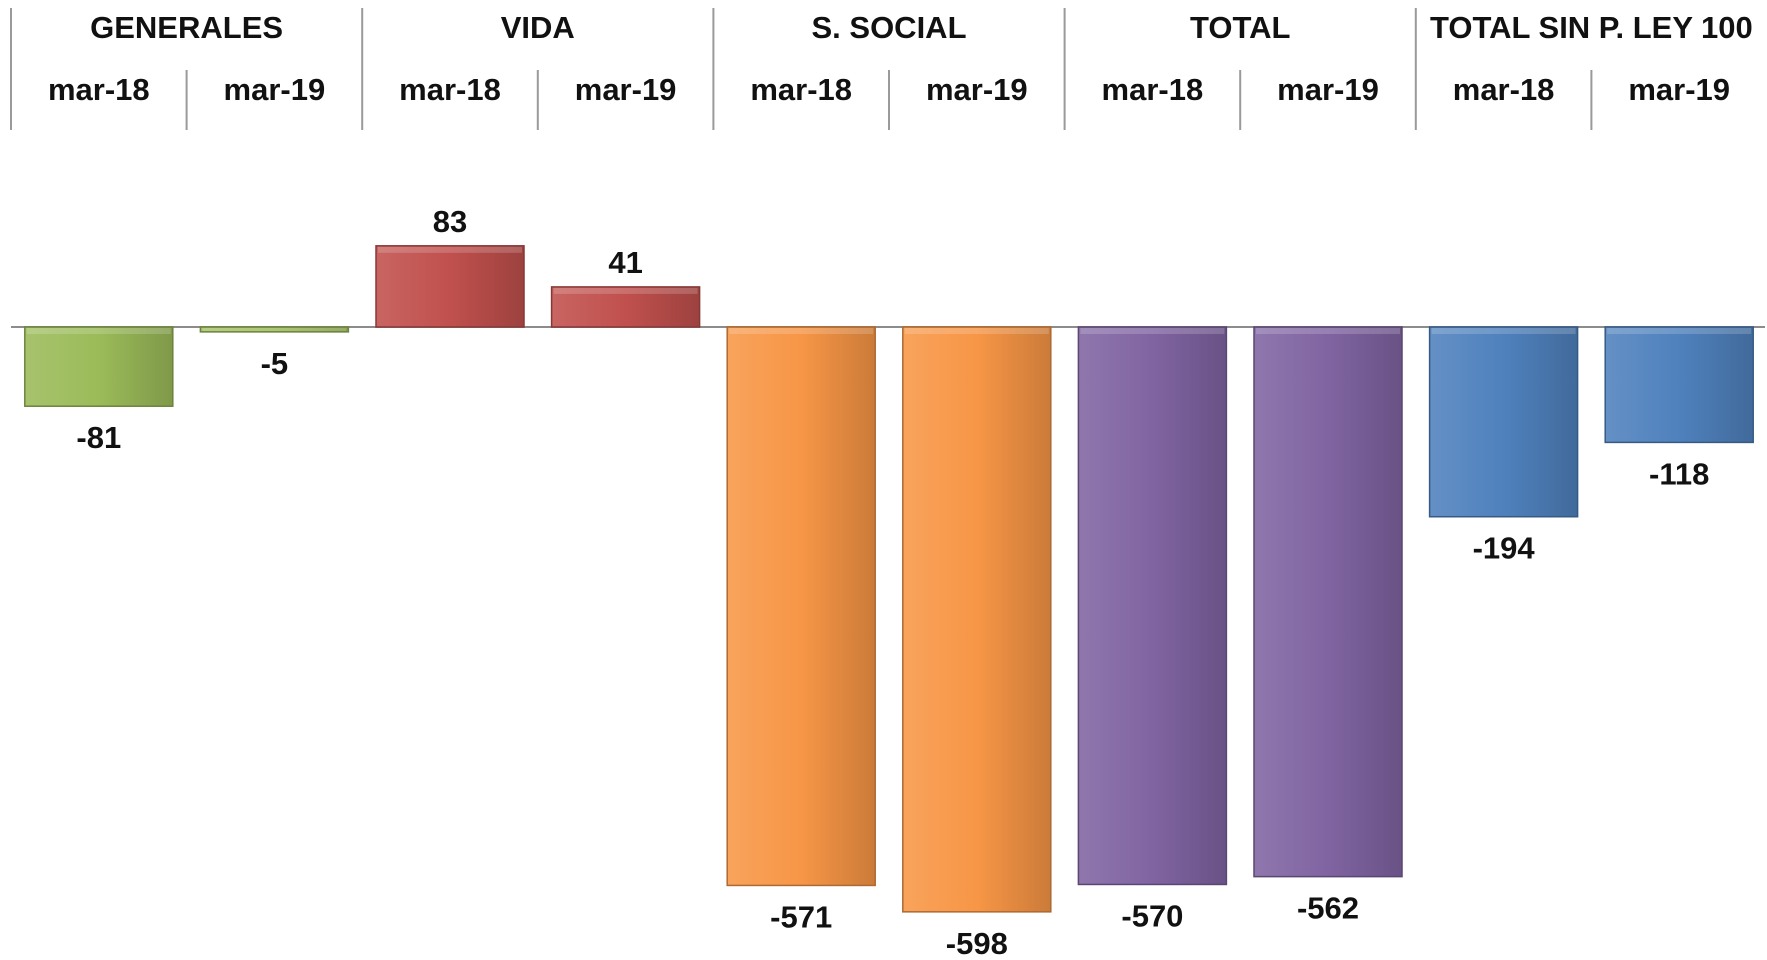 The width and height of the screenshot is (1767, 960). What do you see at coordinates (98, 437) in the screenshot?
I see `value-label: -81` at bounding box center [98, 437].